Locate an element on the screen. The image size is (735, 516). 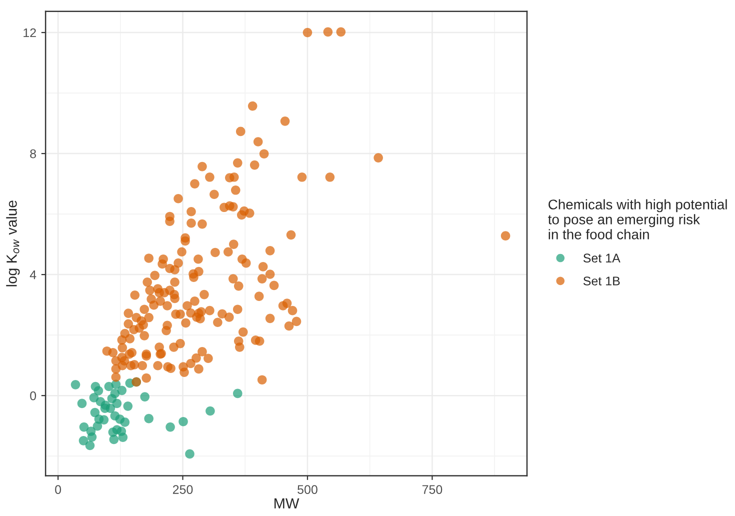
legend-label: Set 1A is located at coordinates (601, 258).